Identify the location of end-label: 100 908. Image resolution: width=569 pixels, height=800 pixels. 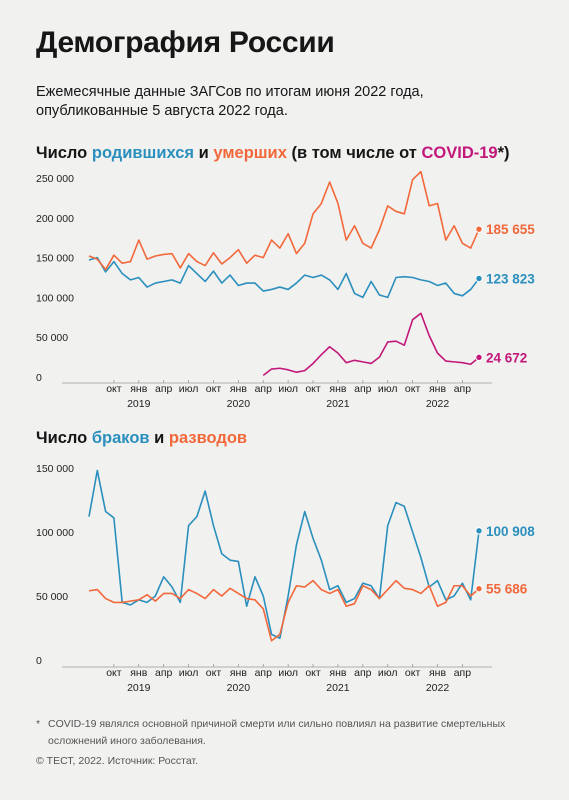
(510, 531).